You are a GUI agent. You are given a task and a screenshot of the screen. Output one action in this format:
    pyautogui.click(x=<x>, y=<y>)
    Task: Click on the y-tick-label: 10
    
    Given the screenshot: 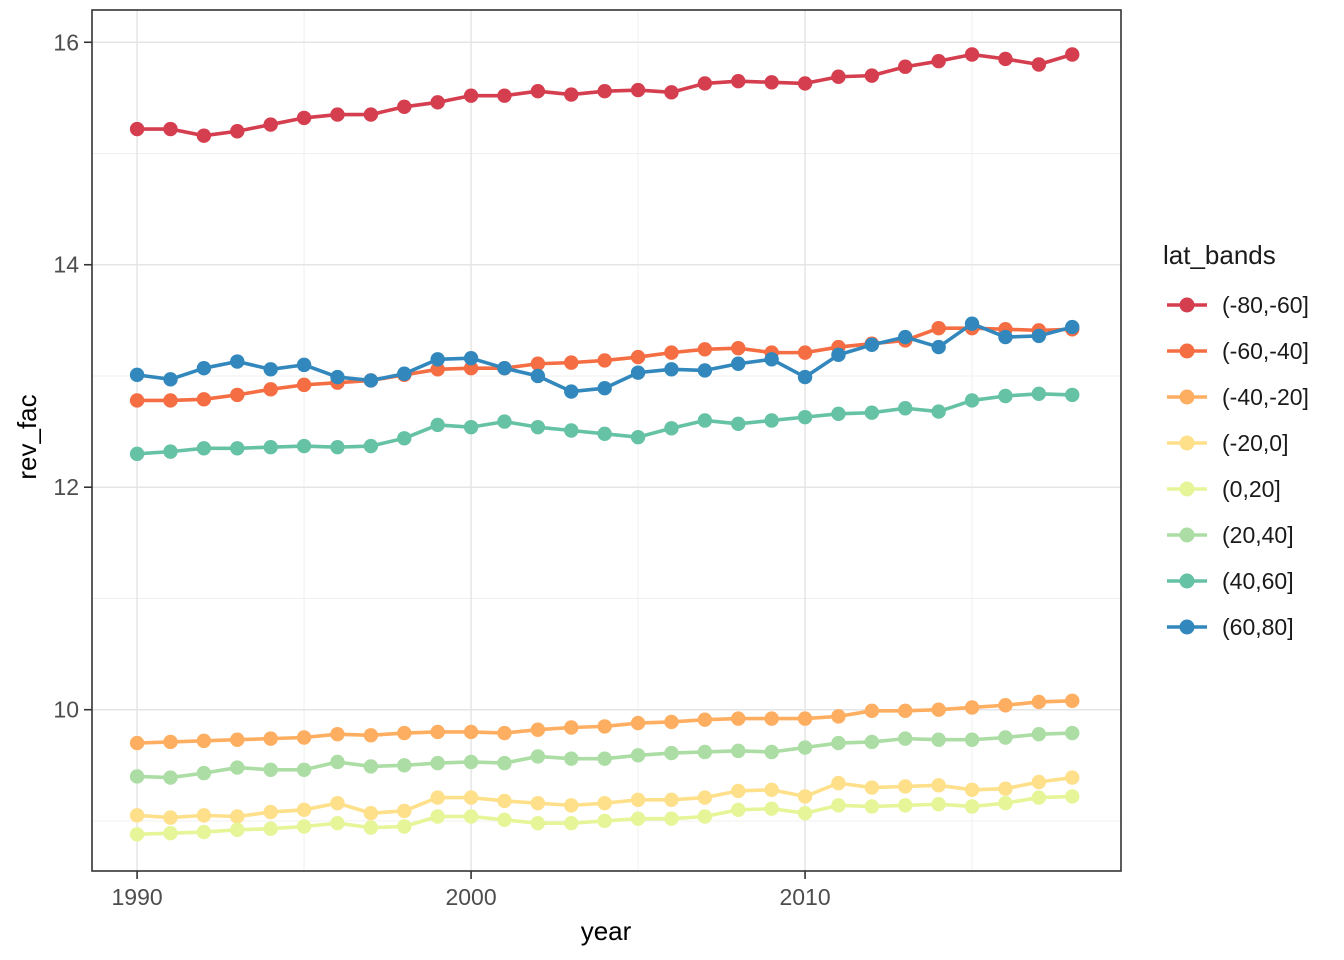 What is the action you would take?
    pyautogui.click(x=66, y=710)
    